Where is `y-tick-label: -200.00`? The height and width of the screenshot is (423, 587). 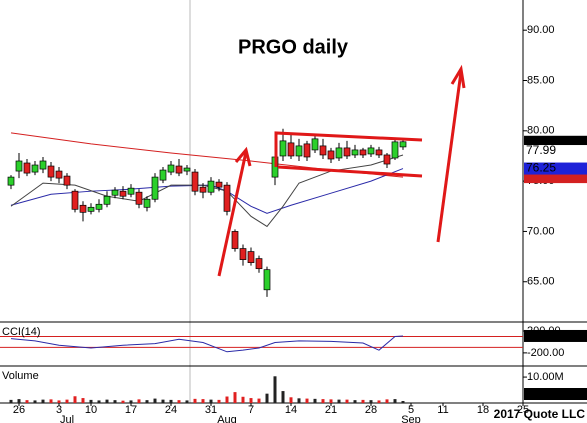 y-tick-label: -200.00 is located at coordinates (545, 353).